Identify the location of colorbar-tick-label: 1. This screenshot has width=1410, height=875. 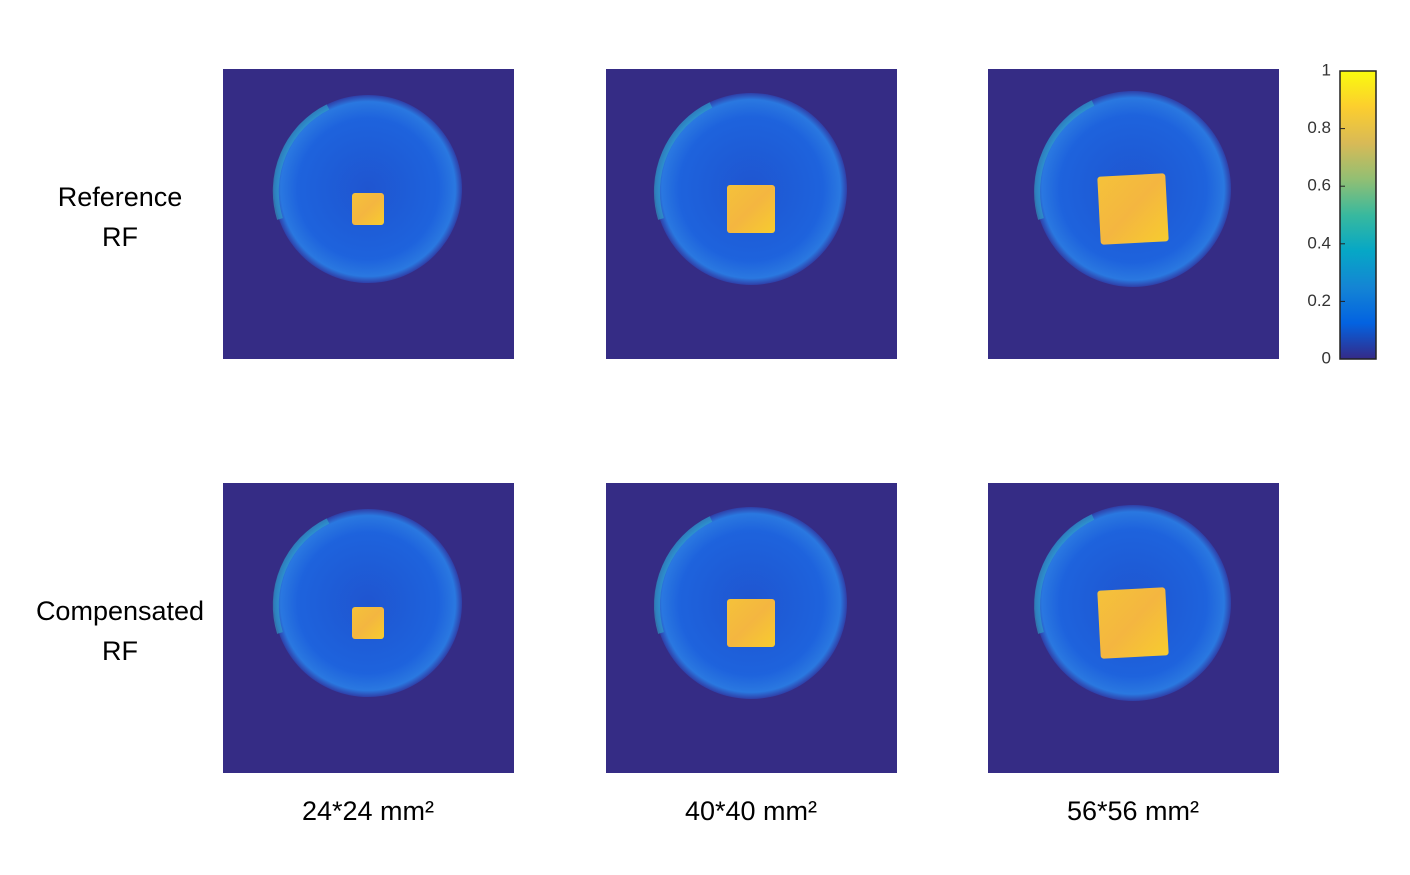
(1326, 69).